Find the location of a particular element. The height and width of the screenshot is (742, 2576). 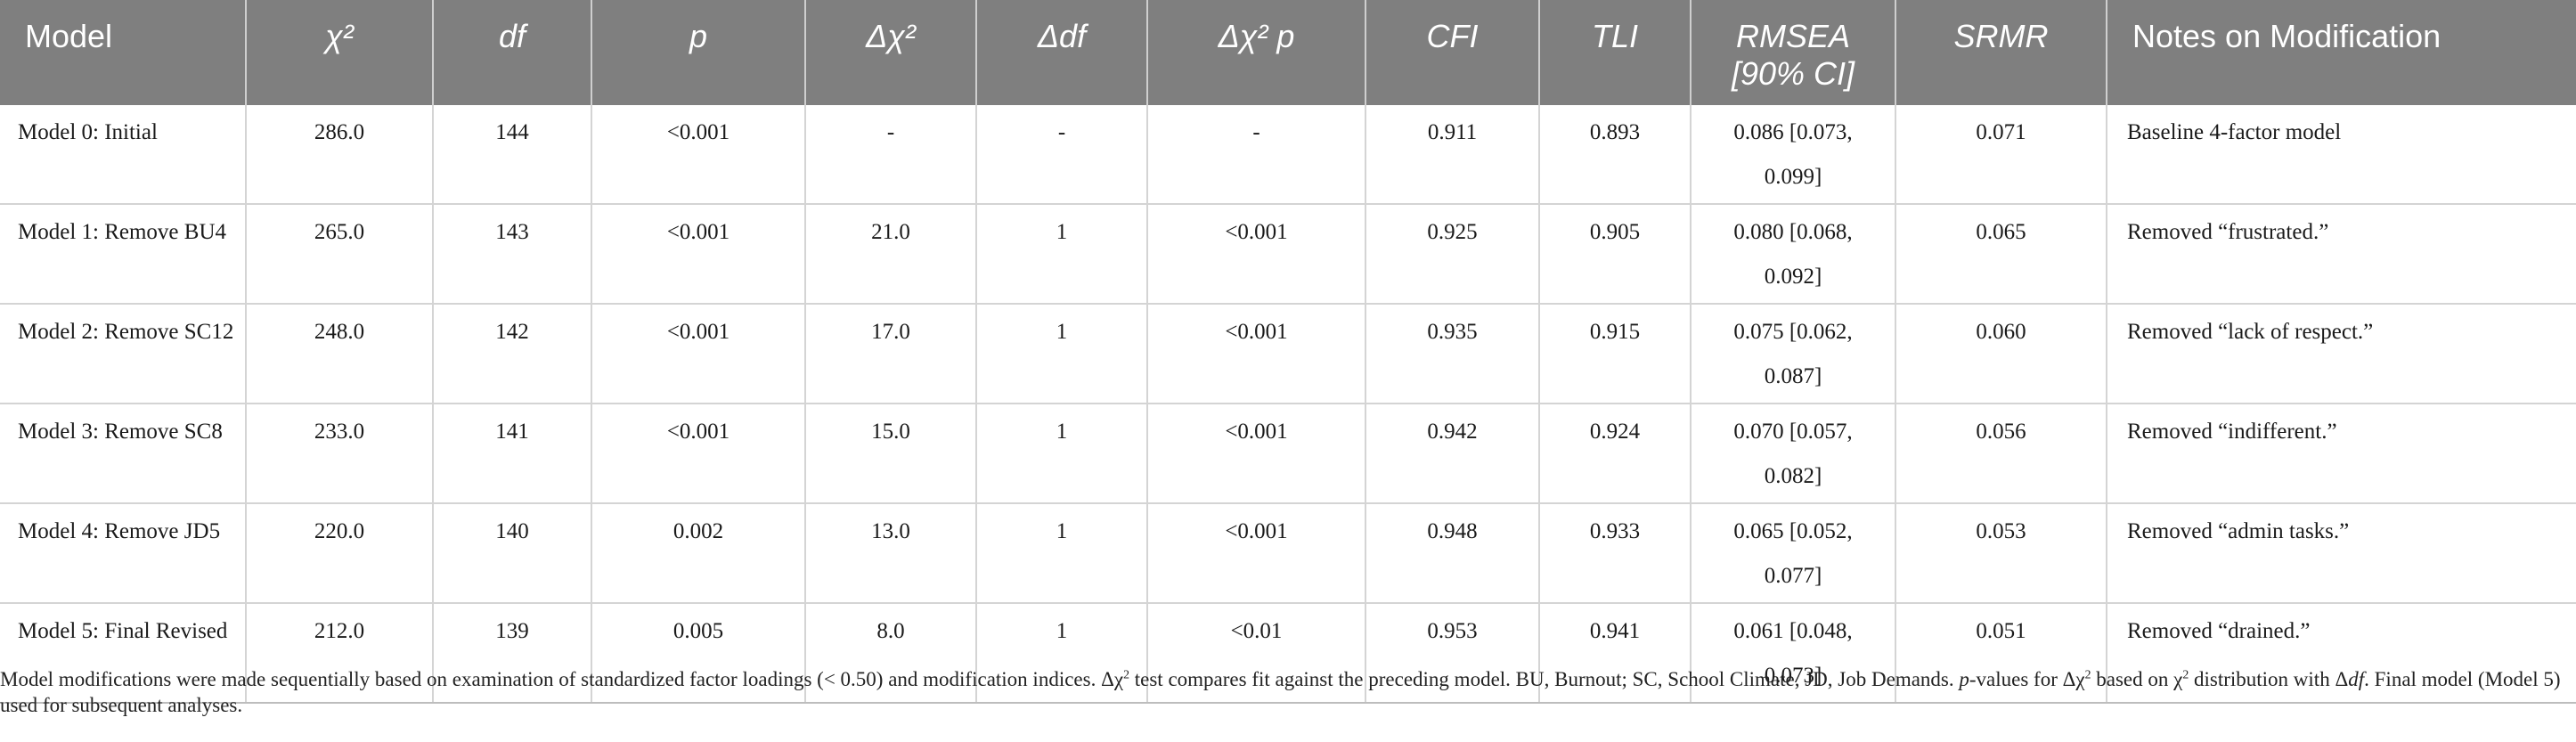

column-header-cfi: CFI is located at coordinates (1453, 53).